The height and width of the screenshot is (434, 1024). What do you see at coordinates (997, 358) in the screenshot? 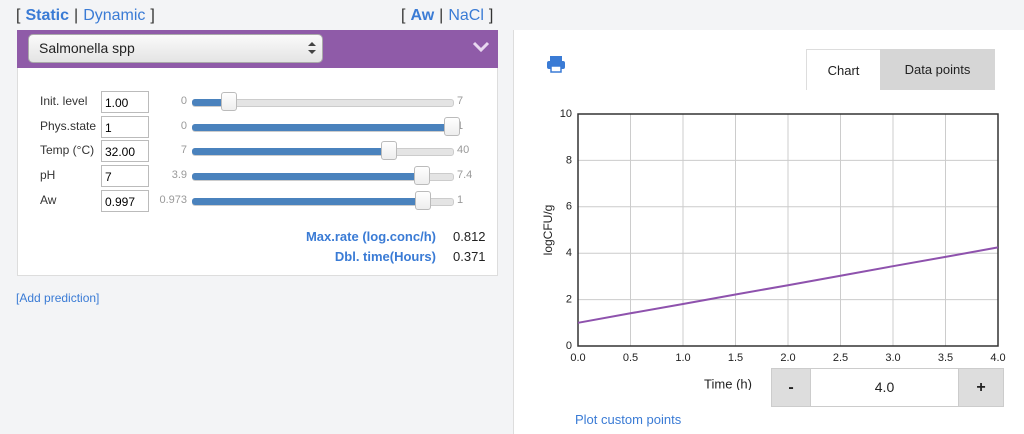
I see `x-tick-label: 4.0` at bounding box center [997, 358].